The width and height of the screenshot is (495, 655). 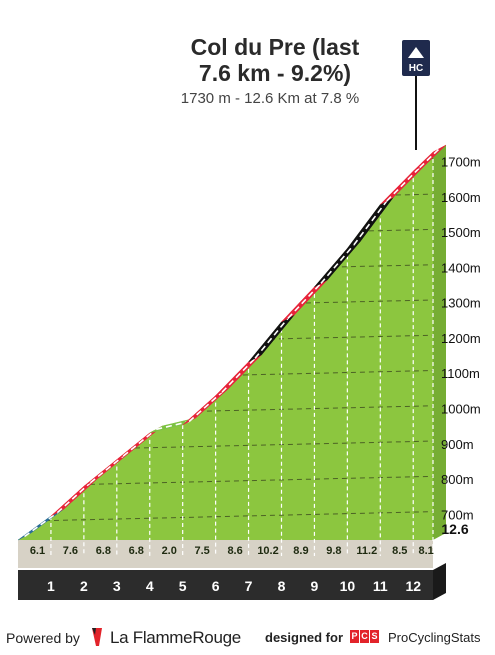 What do you see at coordinates (457, 479) in the screenshot?
I see `y-tick-label: 800m` at bounding box center [457, 479].